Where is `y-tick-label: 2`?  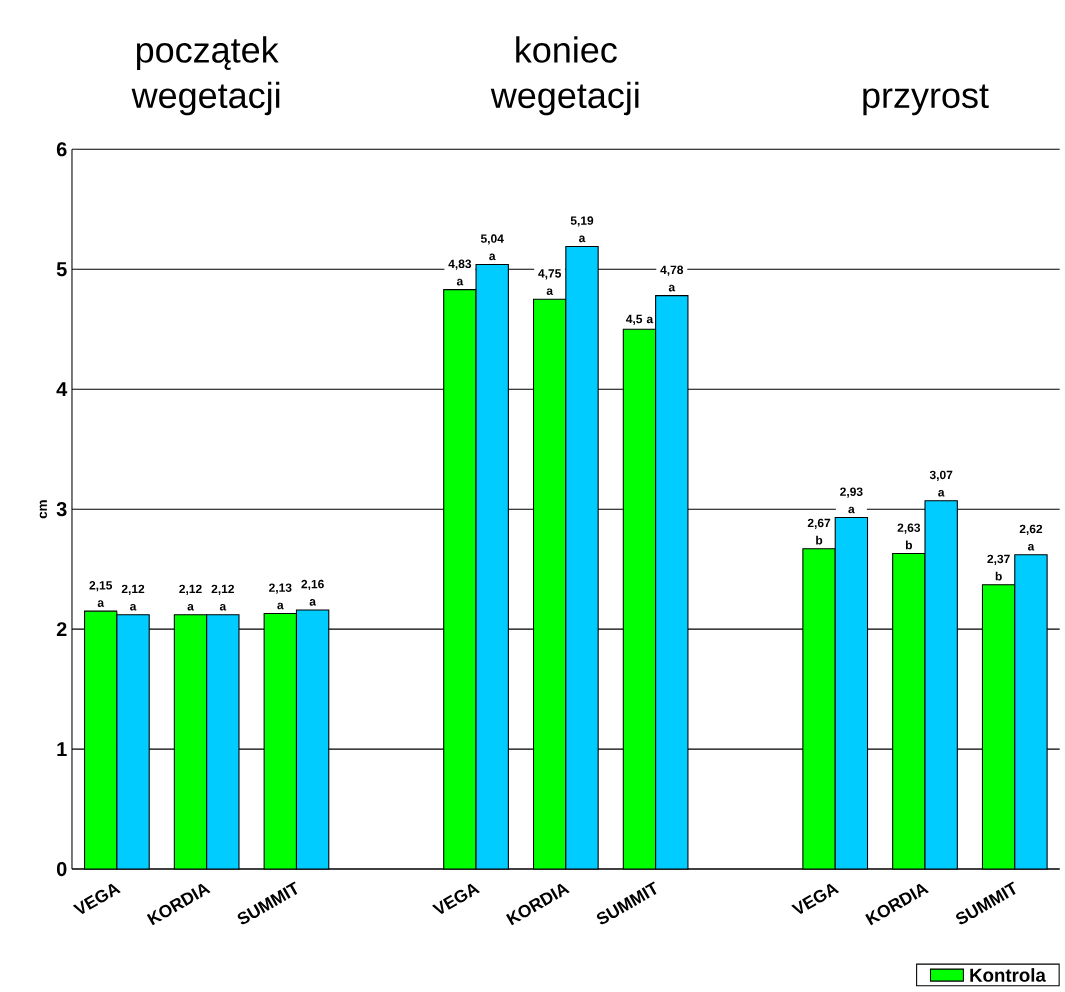 y-tick-label: 2 is located at coordinates (61, 629).